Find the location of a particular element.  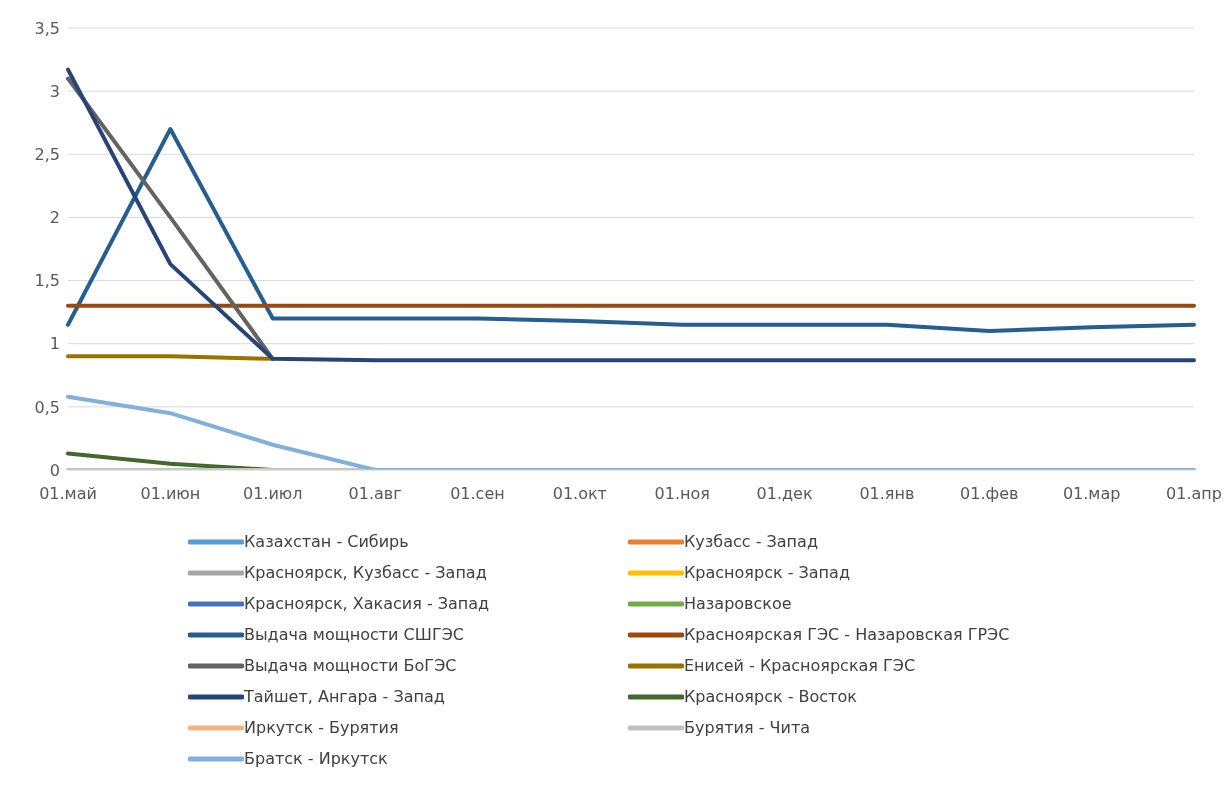

y-tick-label: 1 is located at coordinates (54, 344).